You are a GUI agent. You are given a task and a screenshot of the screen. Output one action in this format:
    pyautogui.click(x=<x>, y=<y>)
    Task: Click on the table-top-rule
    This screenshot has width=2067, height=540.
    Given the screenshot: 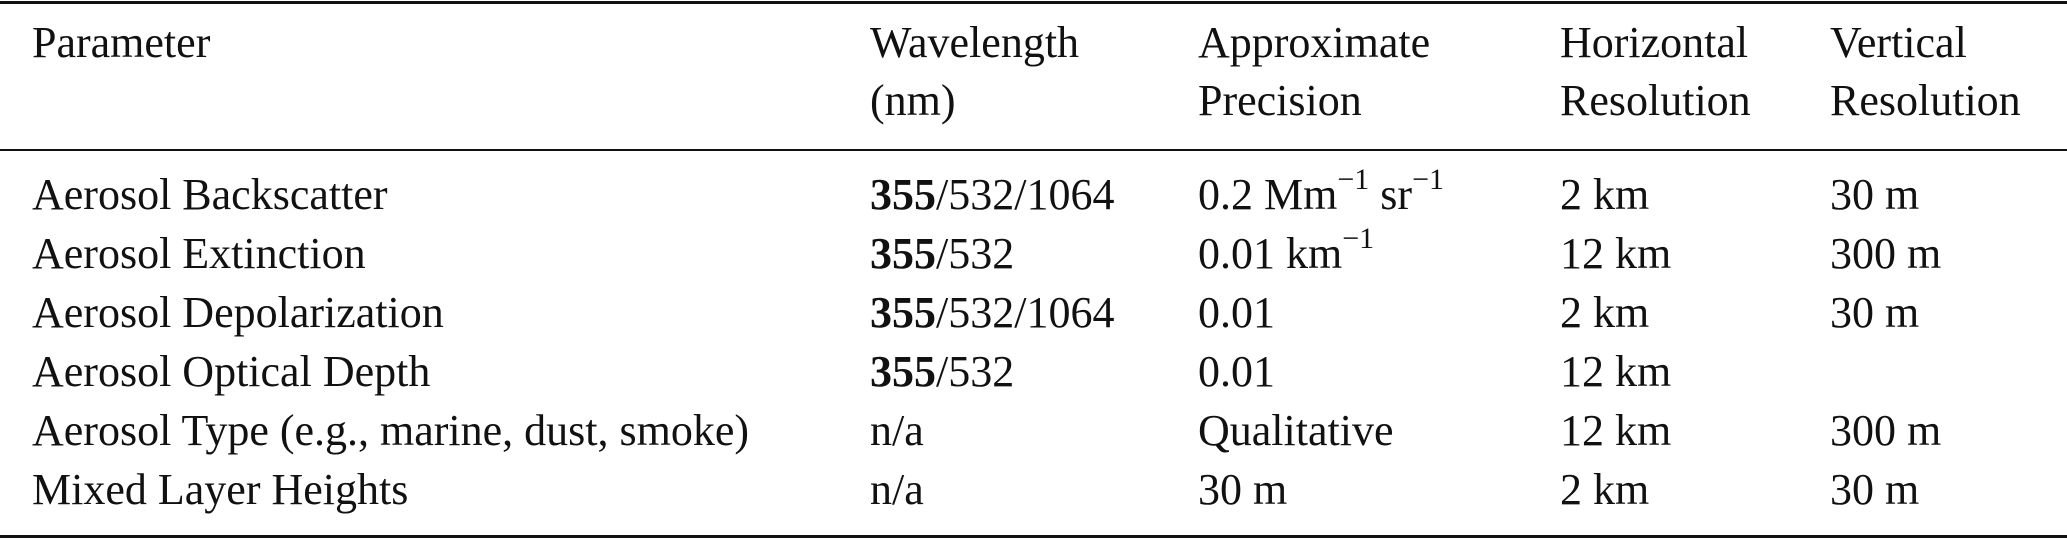 What is the action you would take?
    pyautogui.click(x=1033, y=2)
    